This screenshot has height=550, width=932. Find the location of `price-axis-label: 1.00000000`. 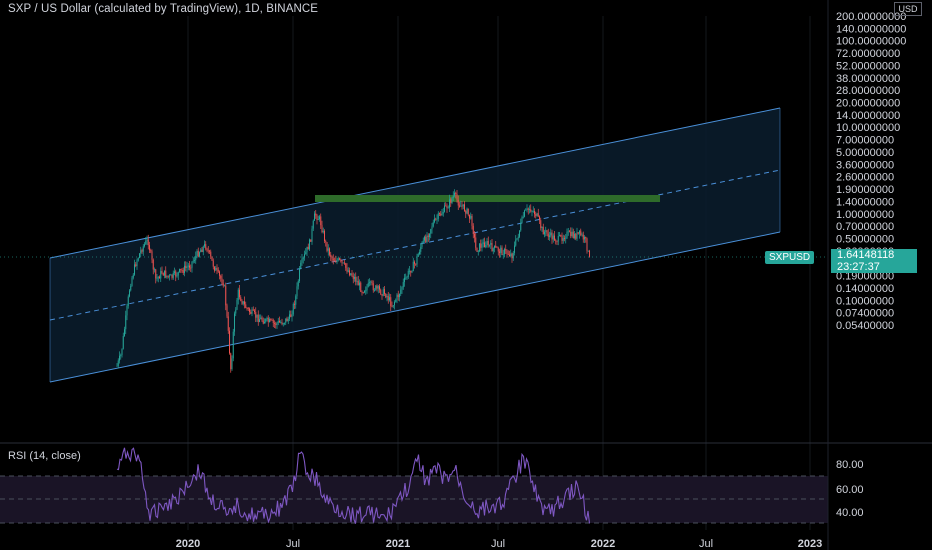

price-axis-label: 1.00000000 is located at coordinates (865, 215).